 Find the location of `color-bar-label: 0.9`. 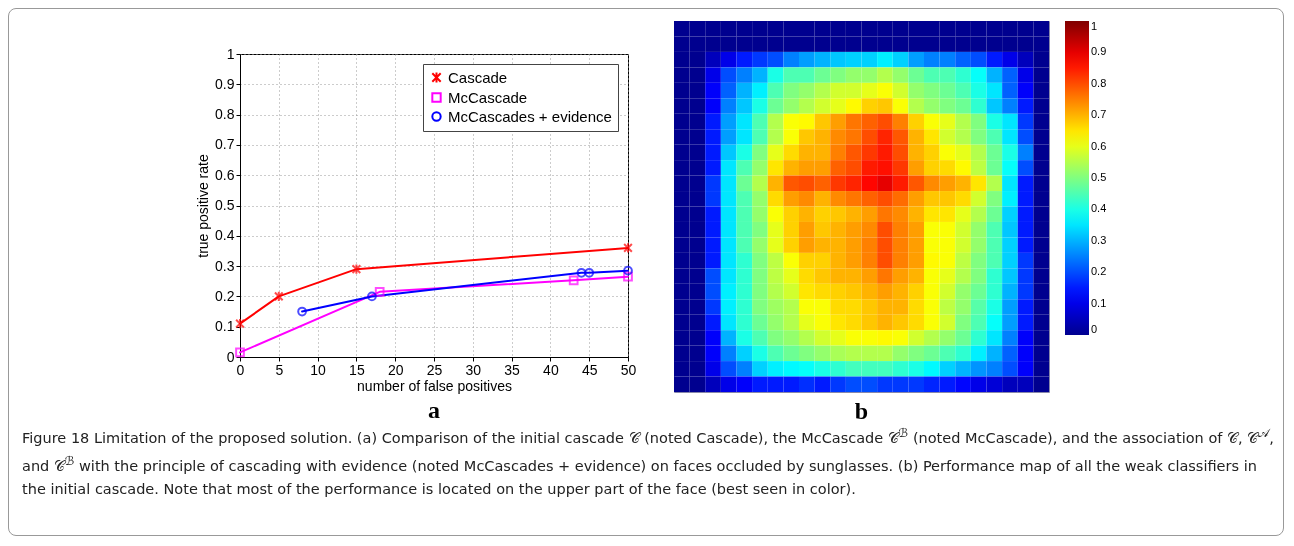

color-bar-label: 0.9 is located at coordinates (1099, 51).